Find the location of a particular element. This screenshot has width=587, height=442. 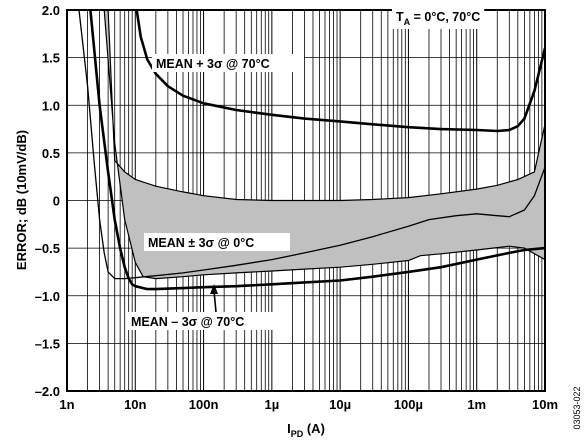

lower-label-arrowhead is located at coordinates (214, 289).